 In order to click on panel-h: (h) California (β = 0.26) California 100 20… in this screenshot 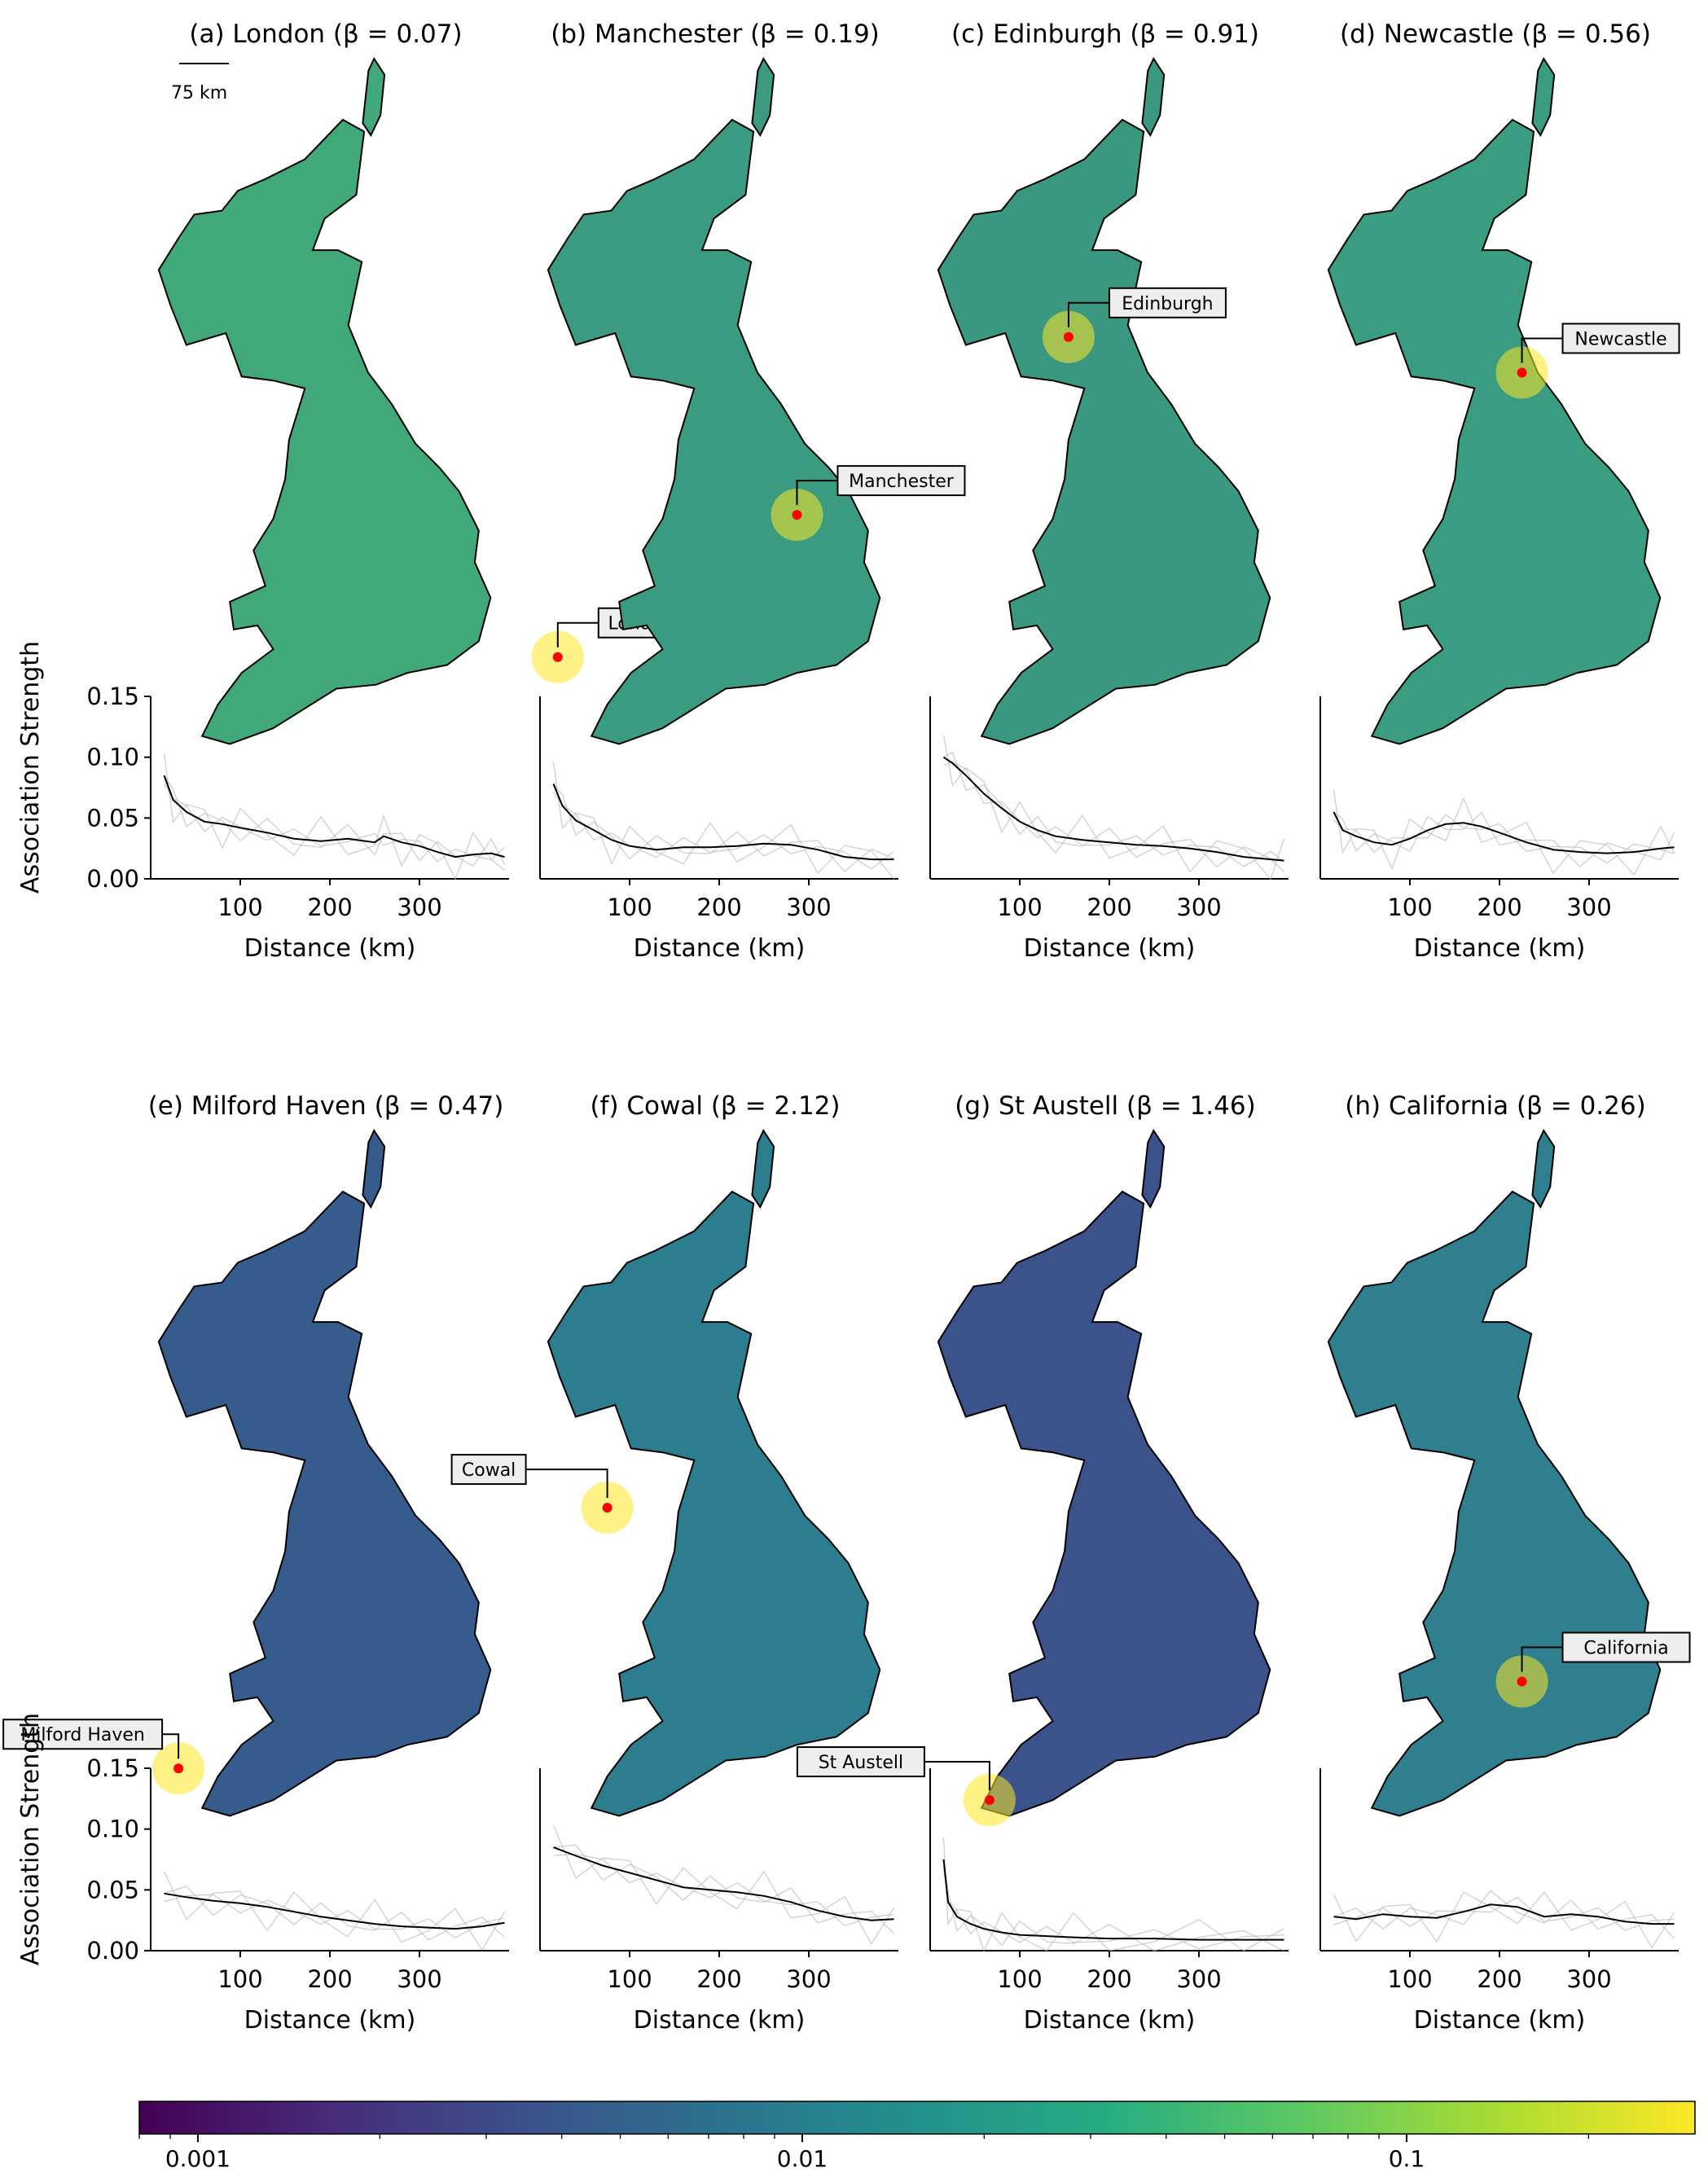, I will do `click(1505, 1563)`.